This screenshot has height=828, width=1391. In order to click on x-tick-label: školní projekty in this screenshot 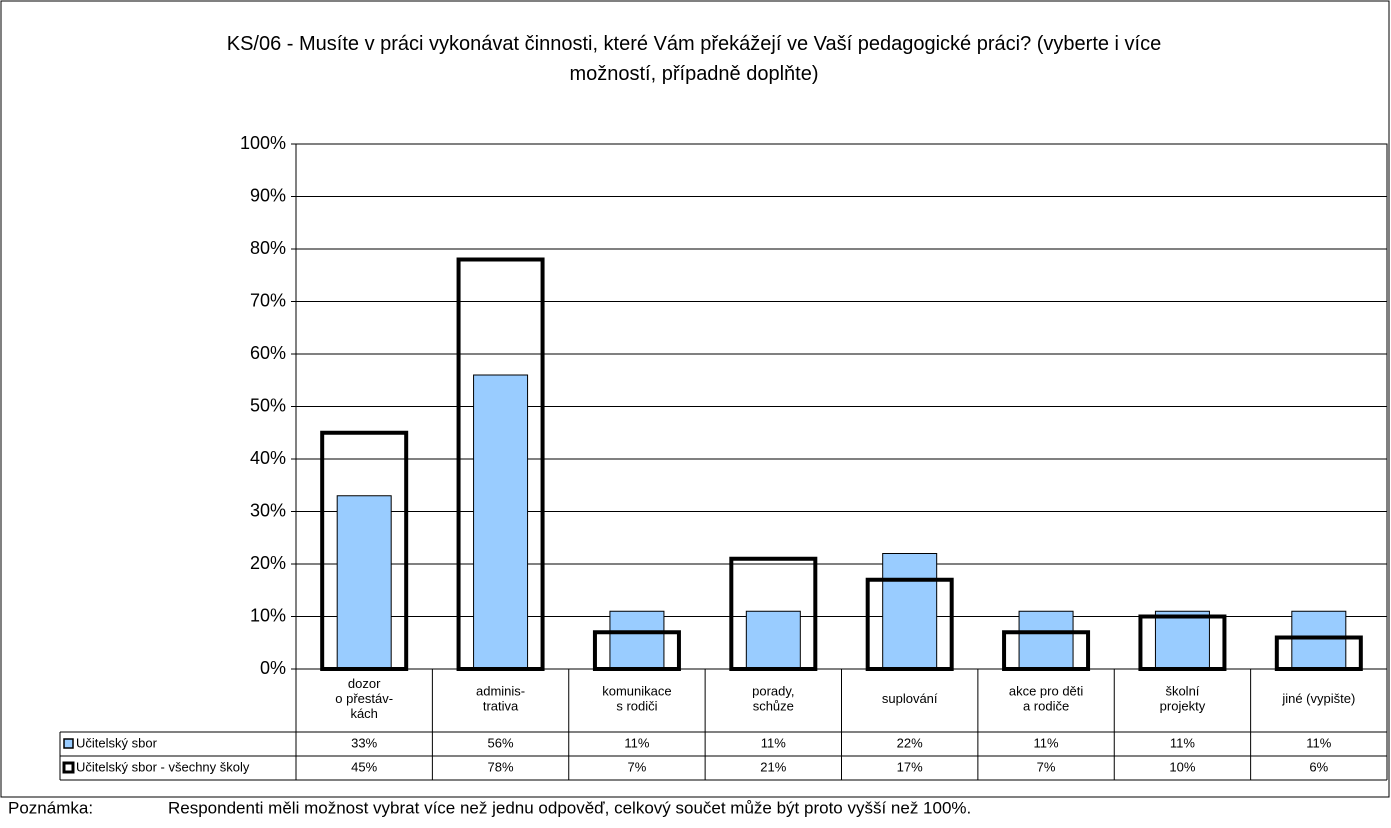, I will do `click(1183, 699)`.